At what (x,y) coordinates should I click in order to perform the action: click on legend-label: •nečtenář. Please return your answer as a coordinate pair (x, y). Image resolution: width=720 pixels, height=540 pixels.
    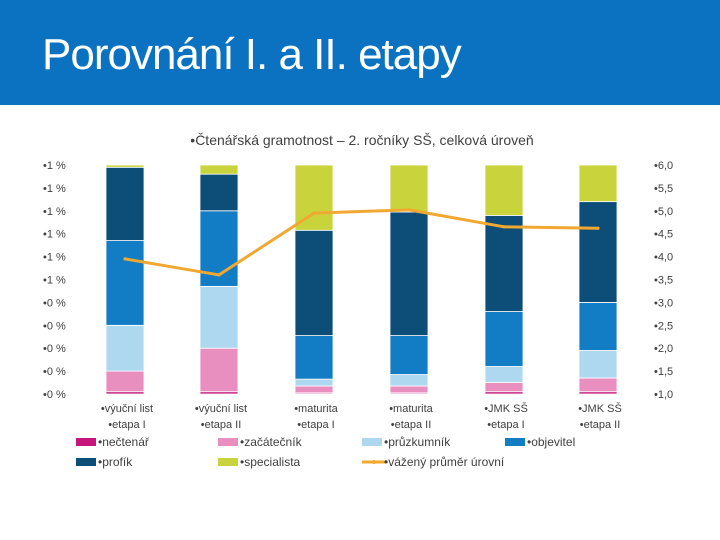
    Looking at the image, I should click on (124, 442).